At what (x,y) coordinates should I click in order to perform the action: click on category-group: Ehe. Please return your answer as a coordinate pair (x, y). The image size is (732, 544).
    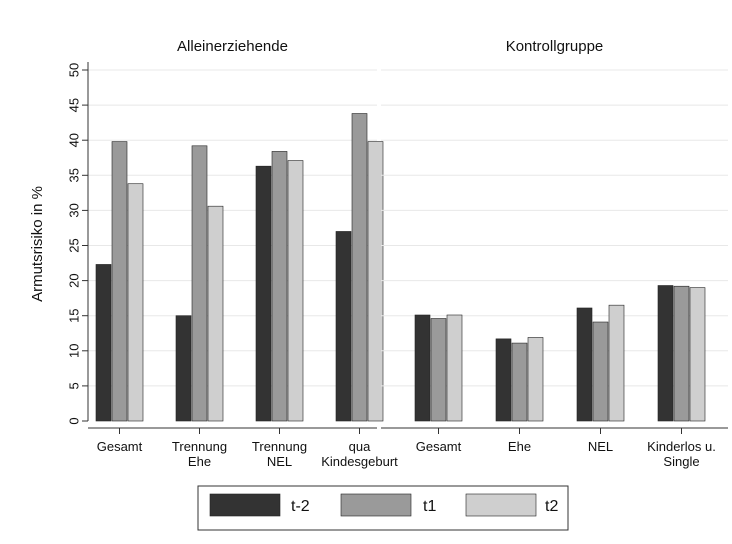
    Looking at the image, I should click on (519, 395).